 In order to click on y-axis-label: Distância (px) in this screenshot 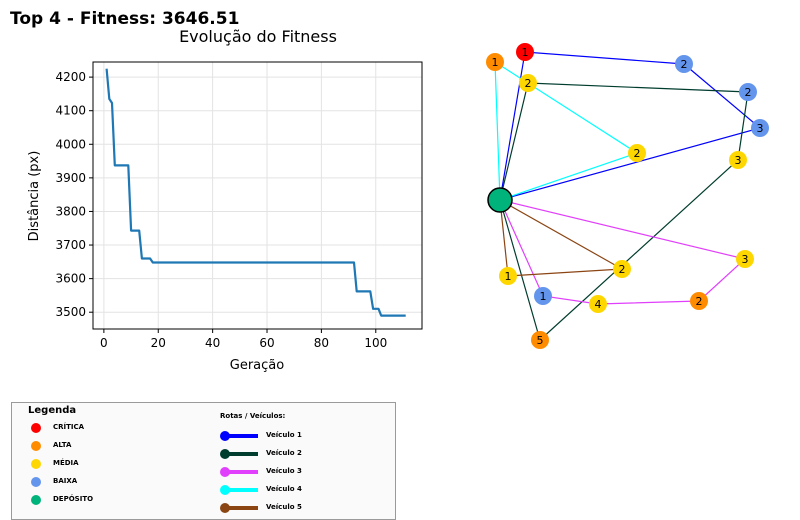, I will do `click(34, 196)`.